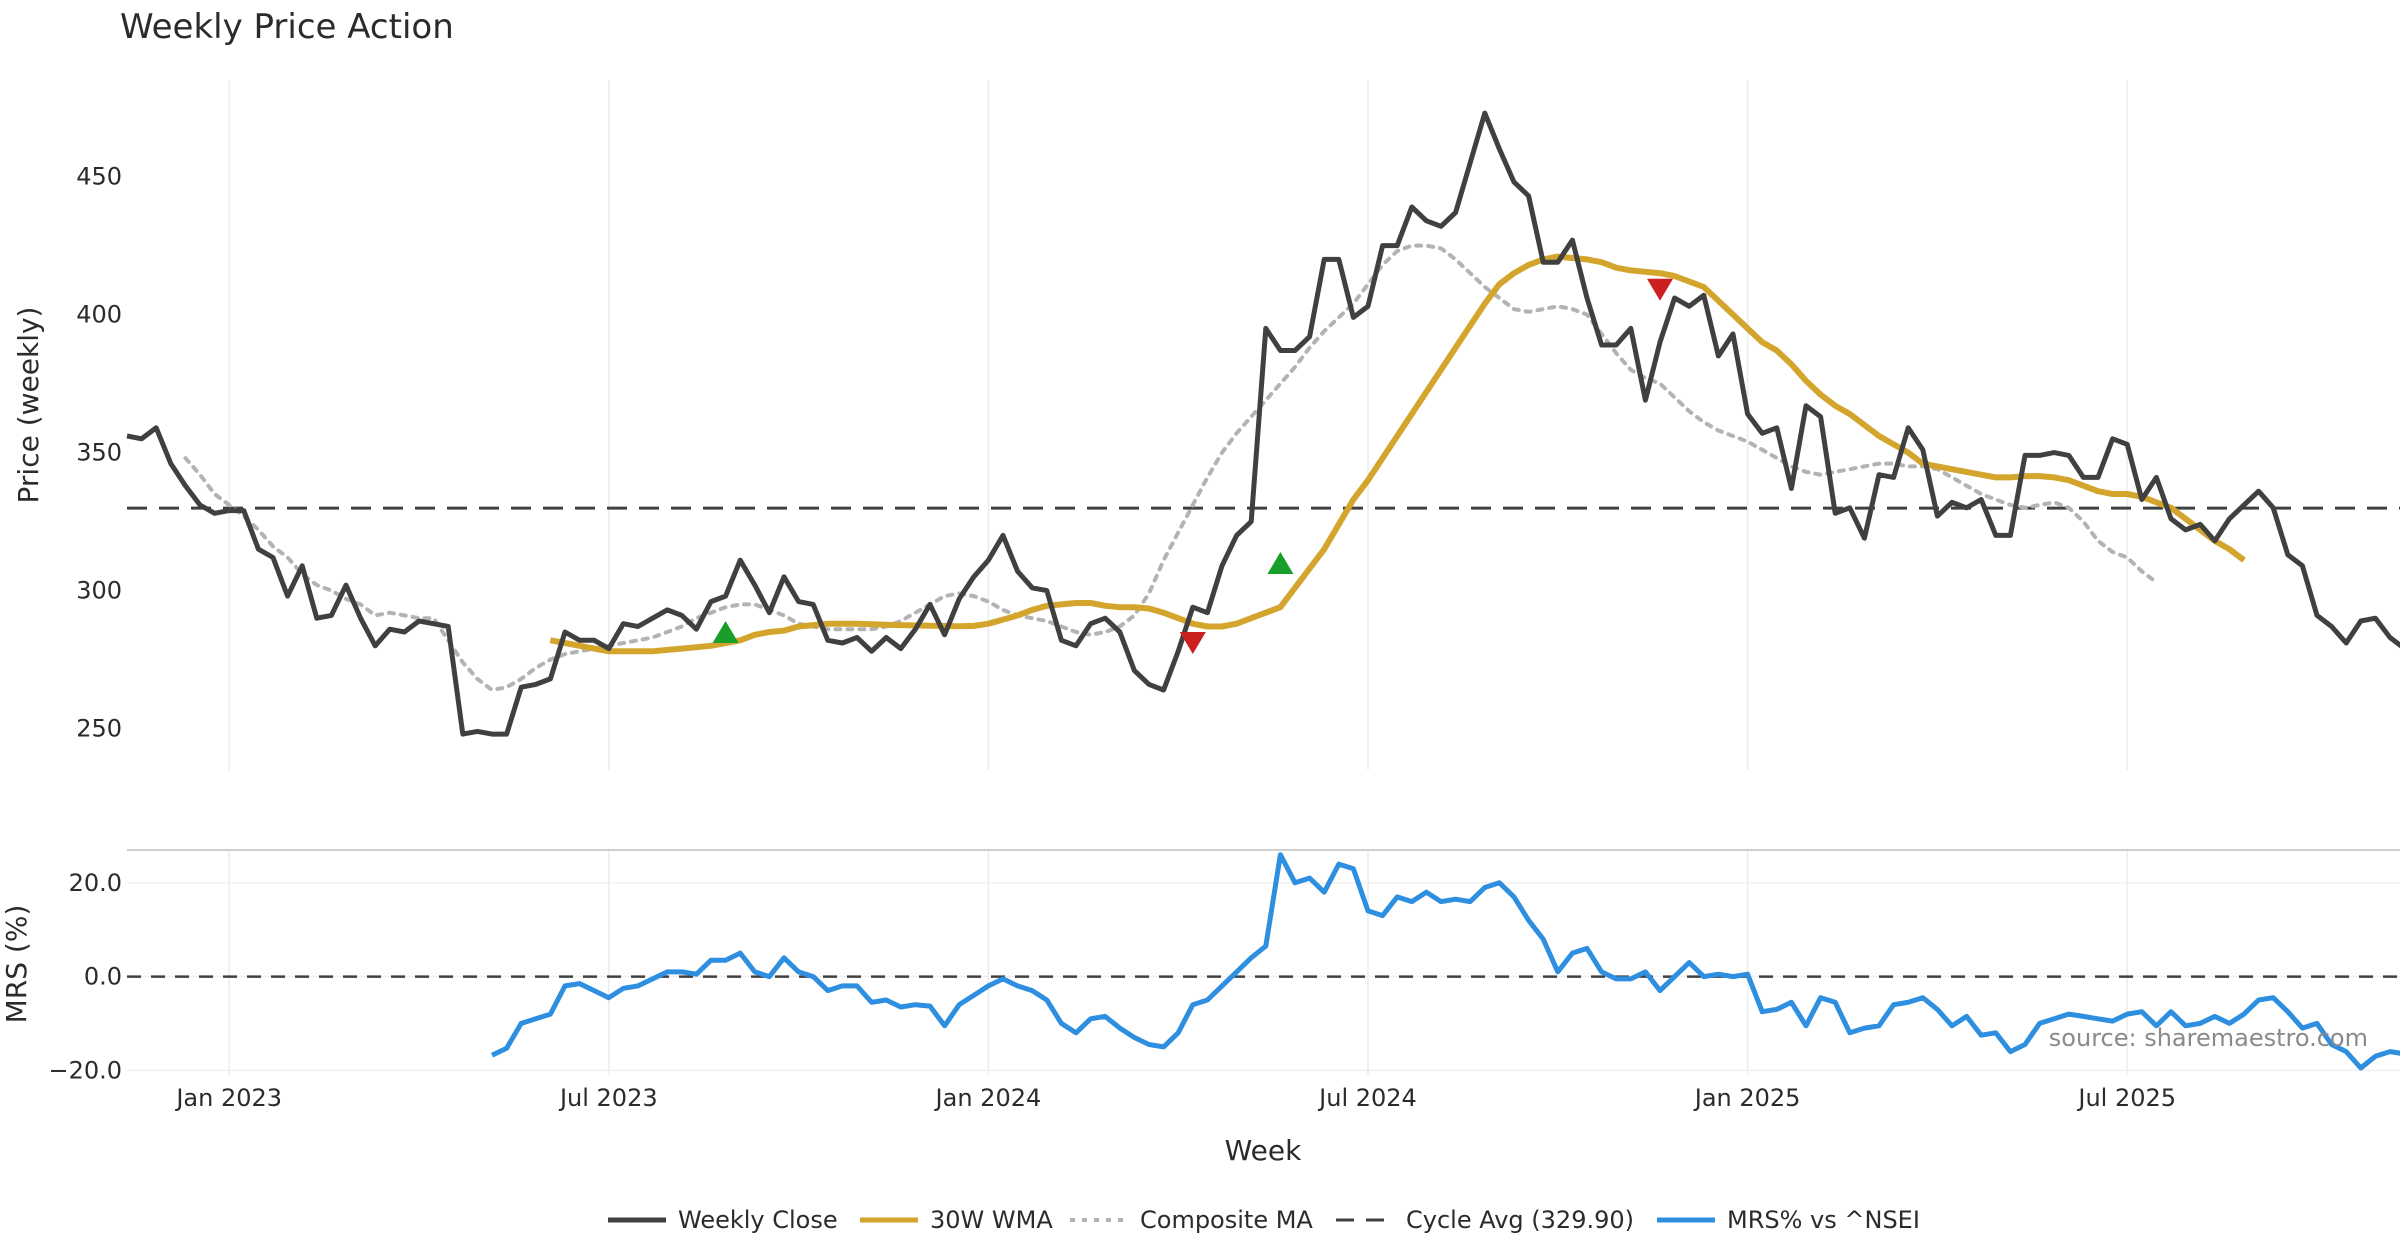 The width and height of the screenshot is (2400, 1260). I want to click on chart-title: Weekly Price Action, so click(287, 27).